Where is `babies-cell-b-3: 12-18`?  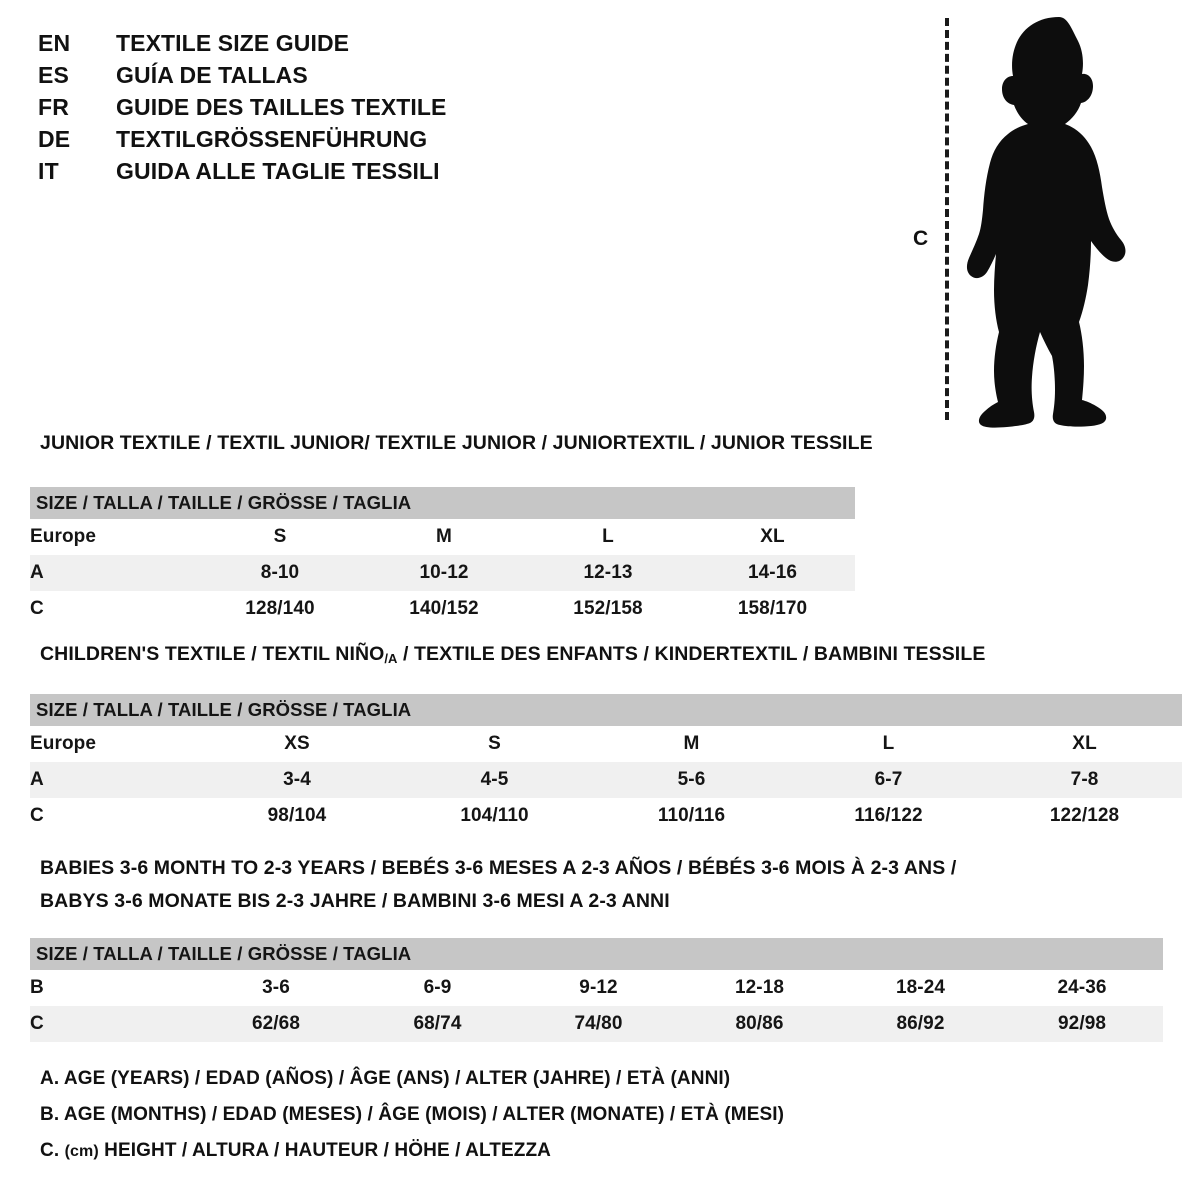
babies-cell-b-3: 12-18 is located at coordinates (759, 988).